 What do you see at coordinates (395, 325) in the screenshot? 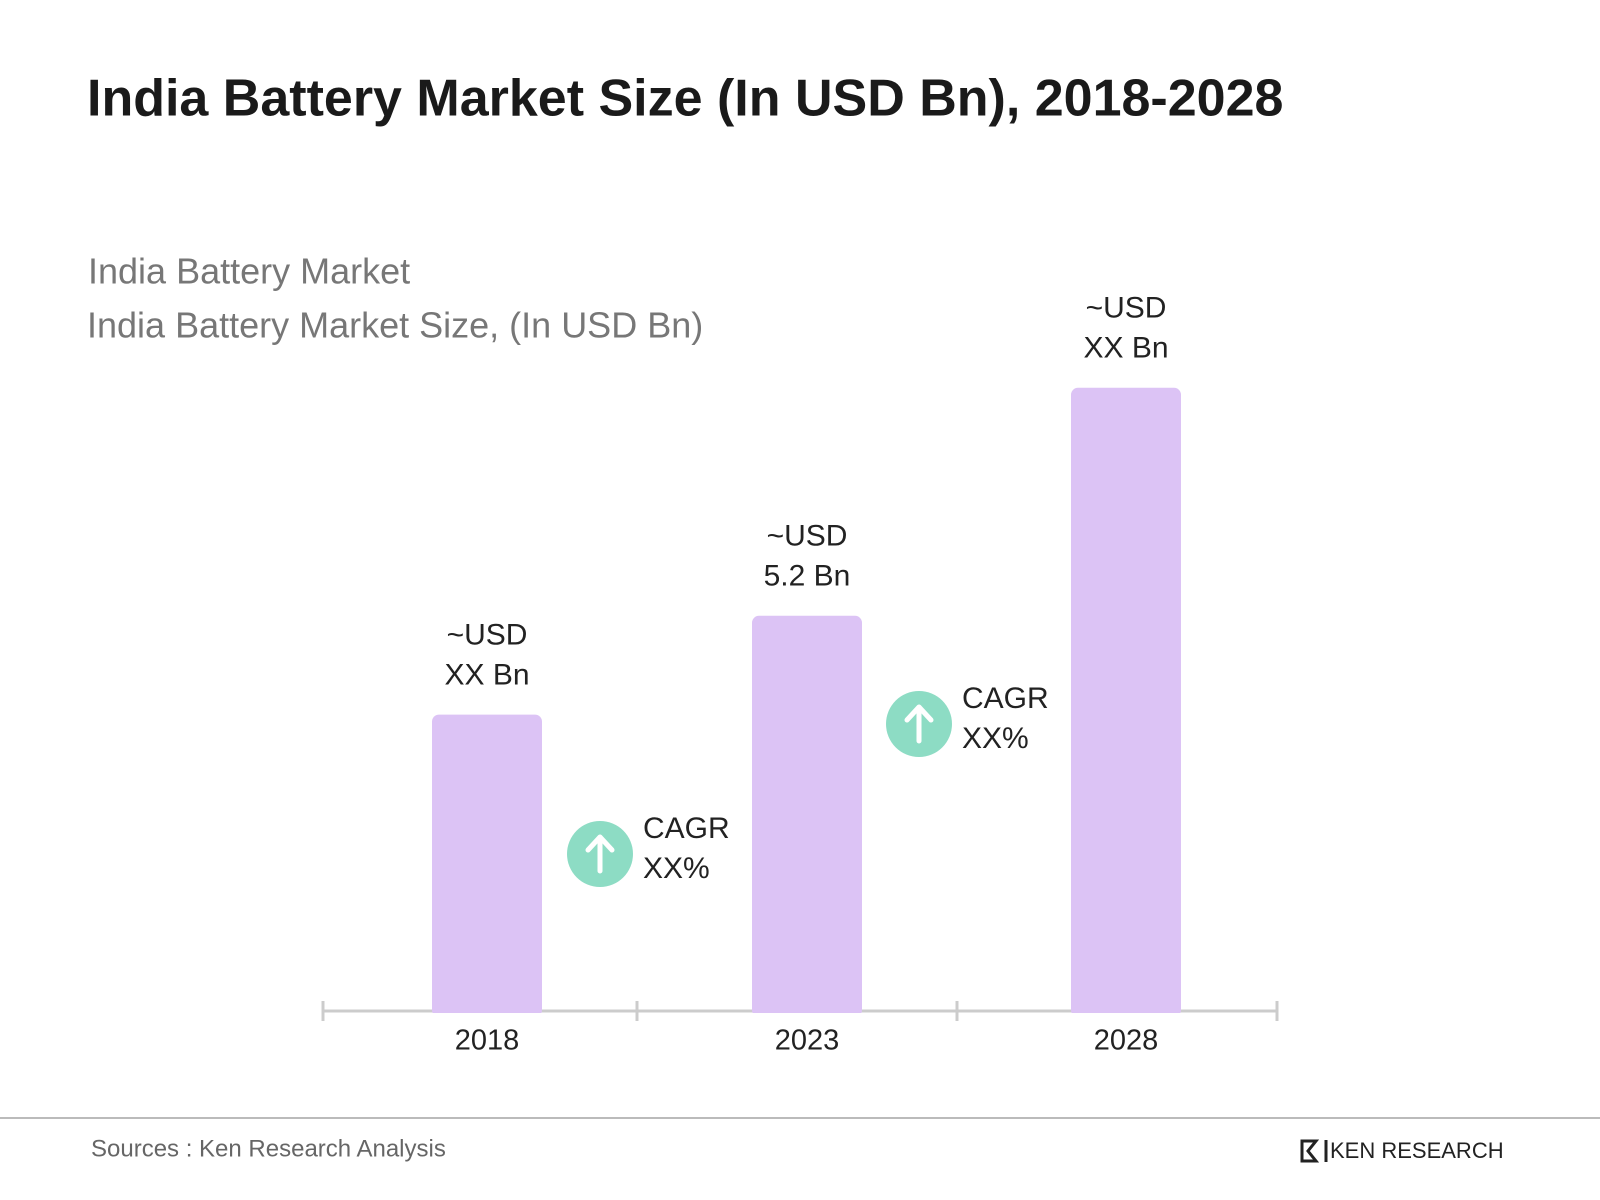
I see `subtitle: India Battery Market Size, (In USD Bn)` at bounding box center [395, 325].